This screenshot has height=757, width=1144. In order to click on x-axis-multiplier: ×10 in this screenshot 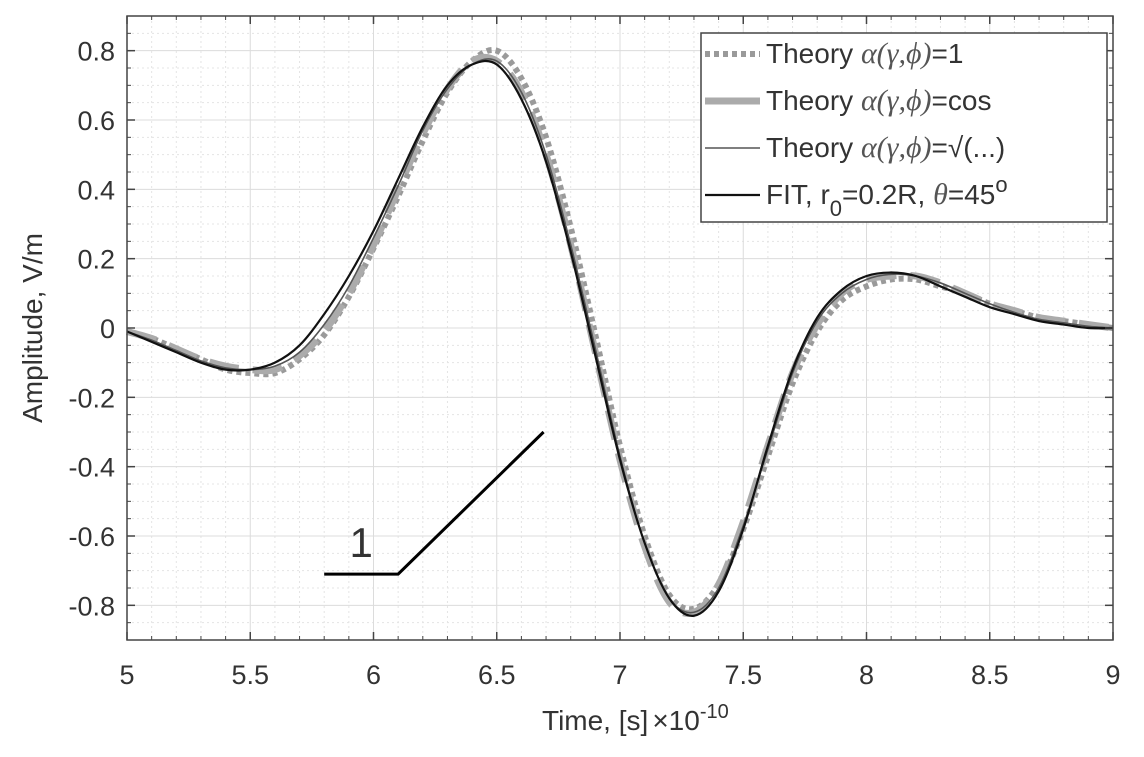, I will do `click(676, 720)`.